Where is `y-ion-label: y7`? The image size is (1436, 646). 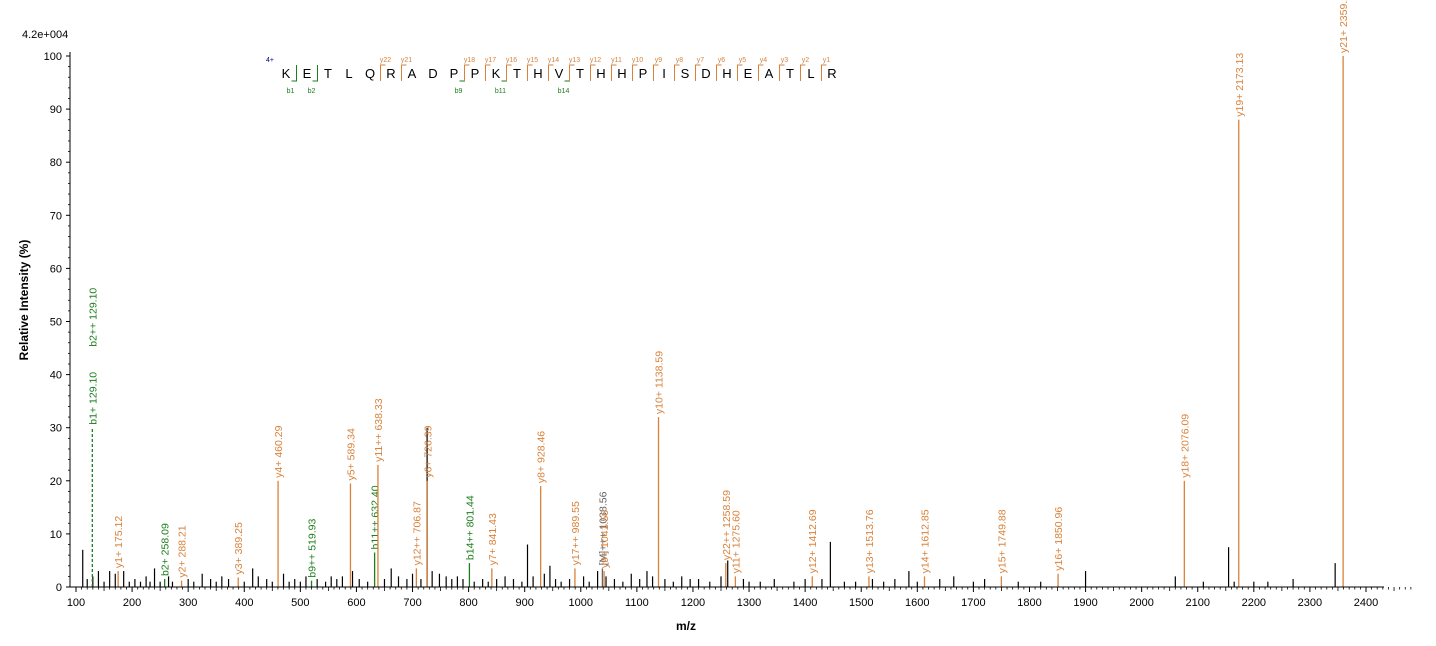
y-ion-label: y7 is located at coordinates (701, 60).